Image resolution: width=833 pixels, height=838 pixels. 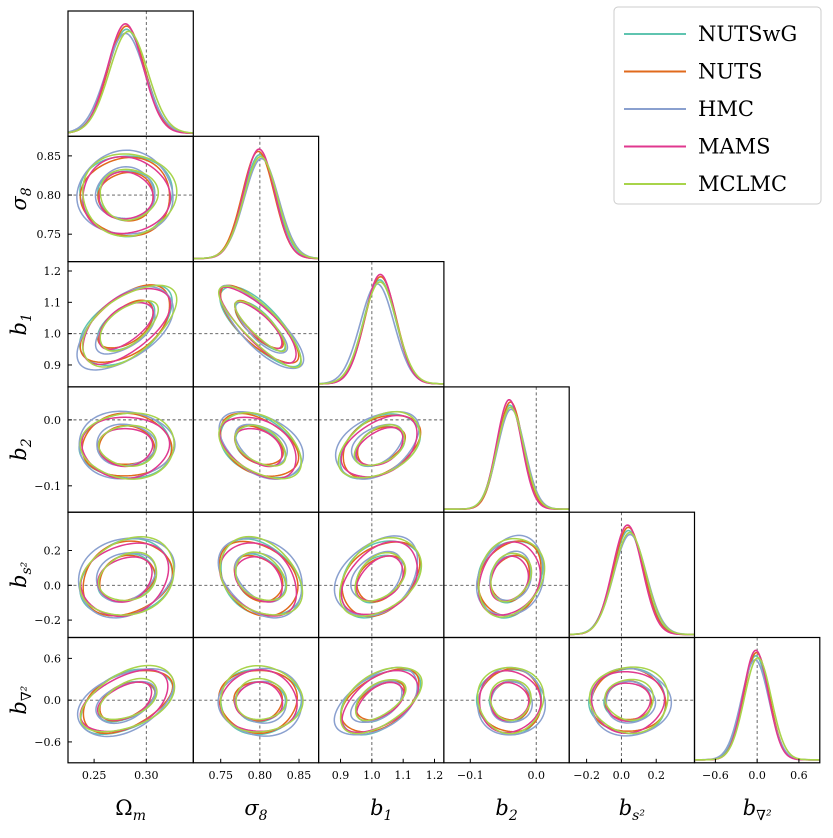 I want to click on panel-bs2-bs2, so click(x=632, y=575).